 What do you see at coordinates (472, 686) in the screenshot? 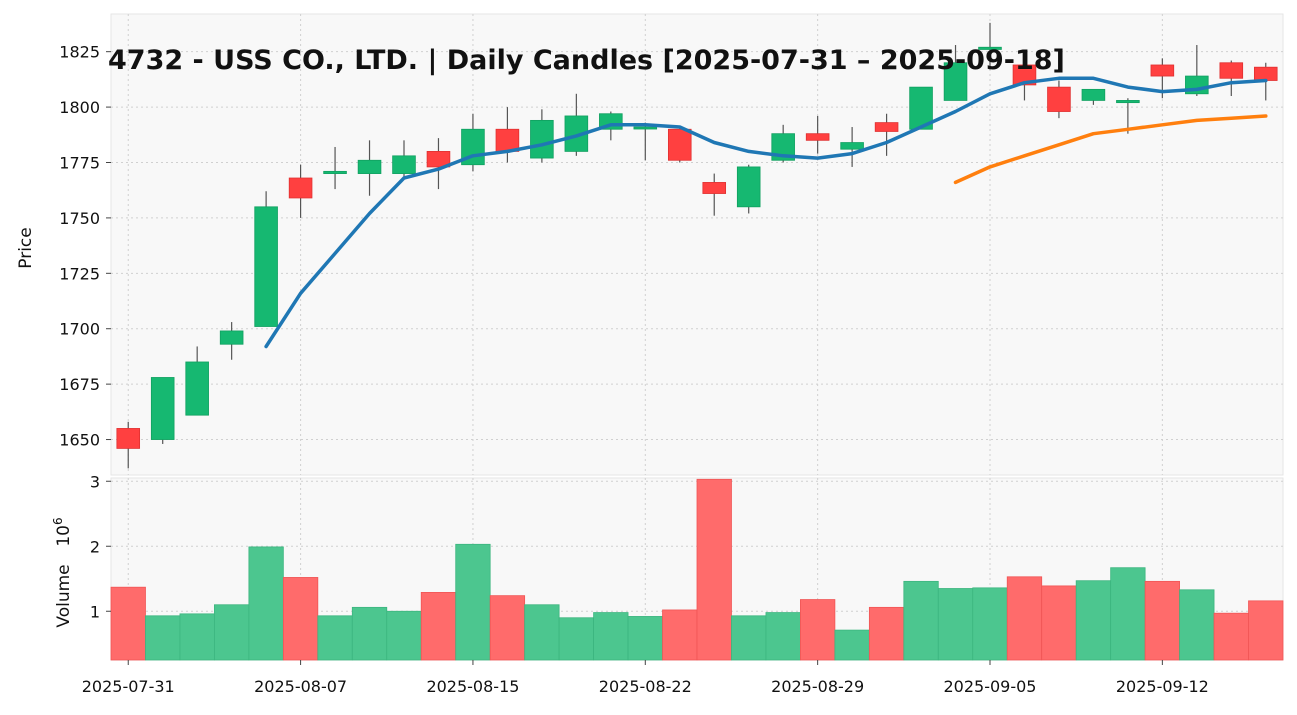
I see `date-tick-label: 2025-08-15` at bounding box center [472, 686].